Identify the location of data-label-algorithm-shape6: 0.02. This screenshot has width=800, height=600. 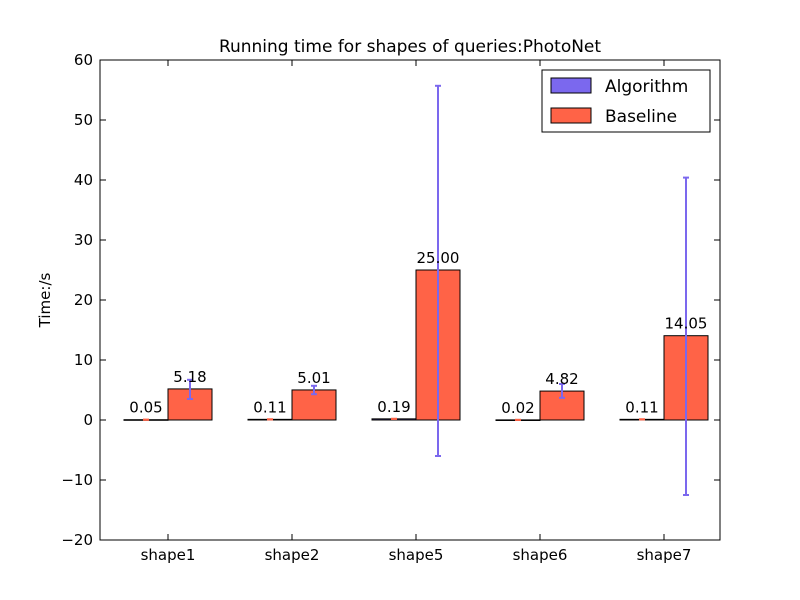
(517, 408).